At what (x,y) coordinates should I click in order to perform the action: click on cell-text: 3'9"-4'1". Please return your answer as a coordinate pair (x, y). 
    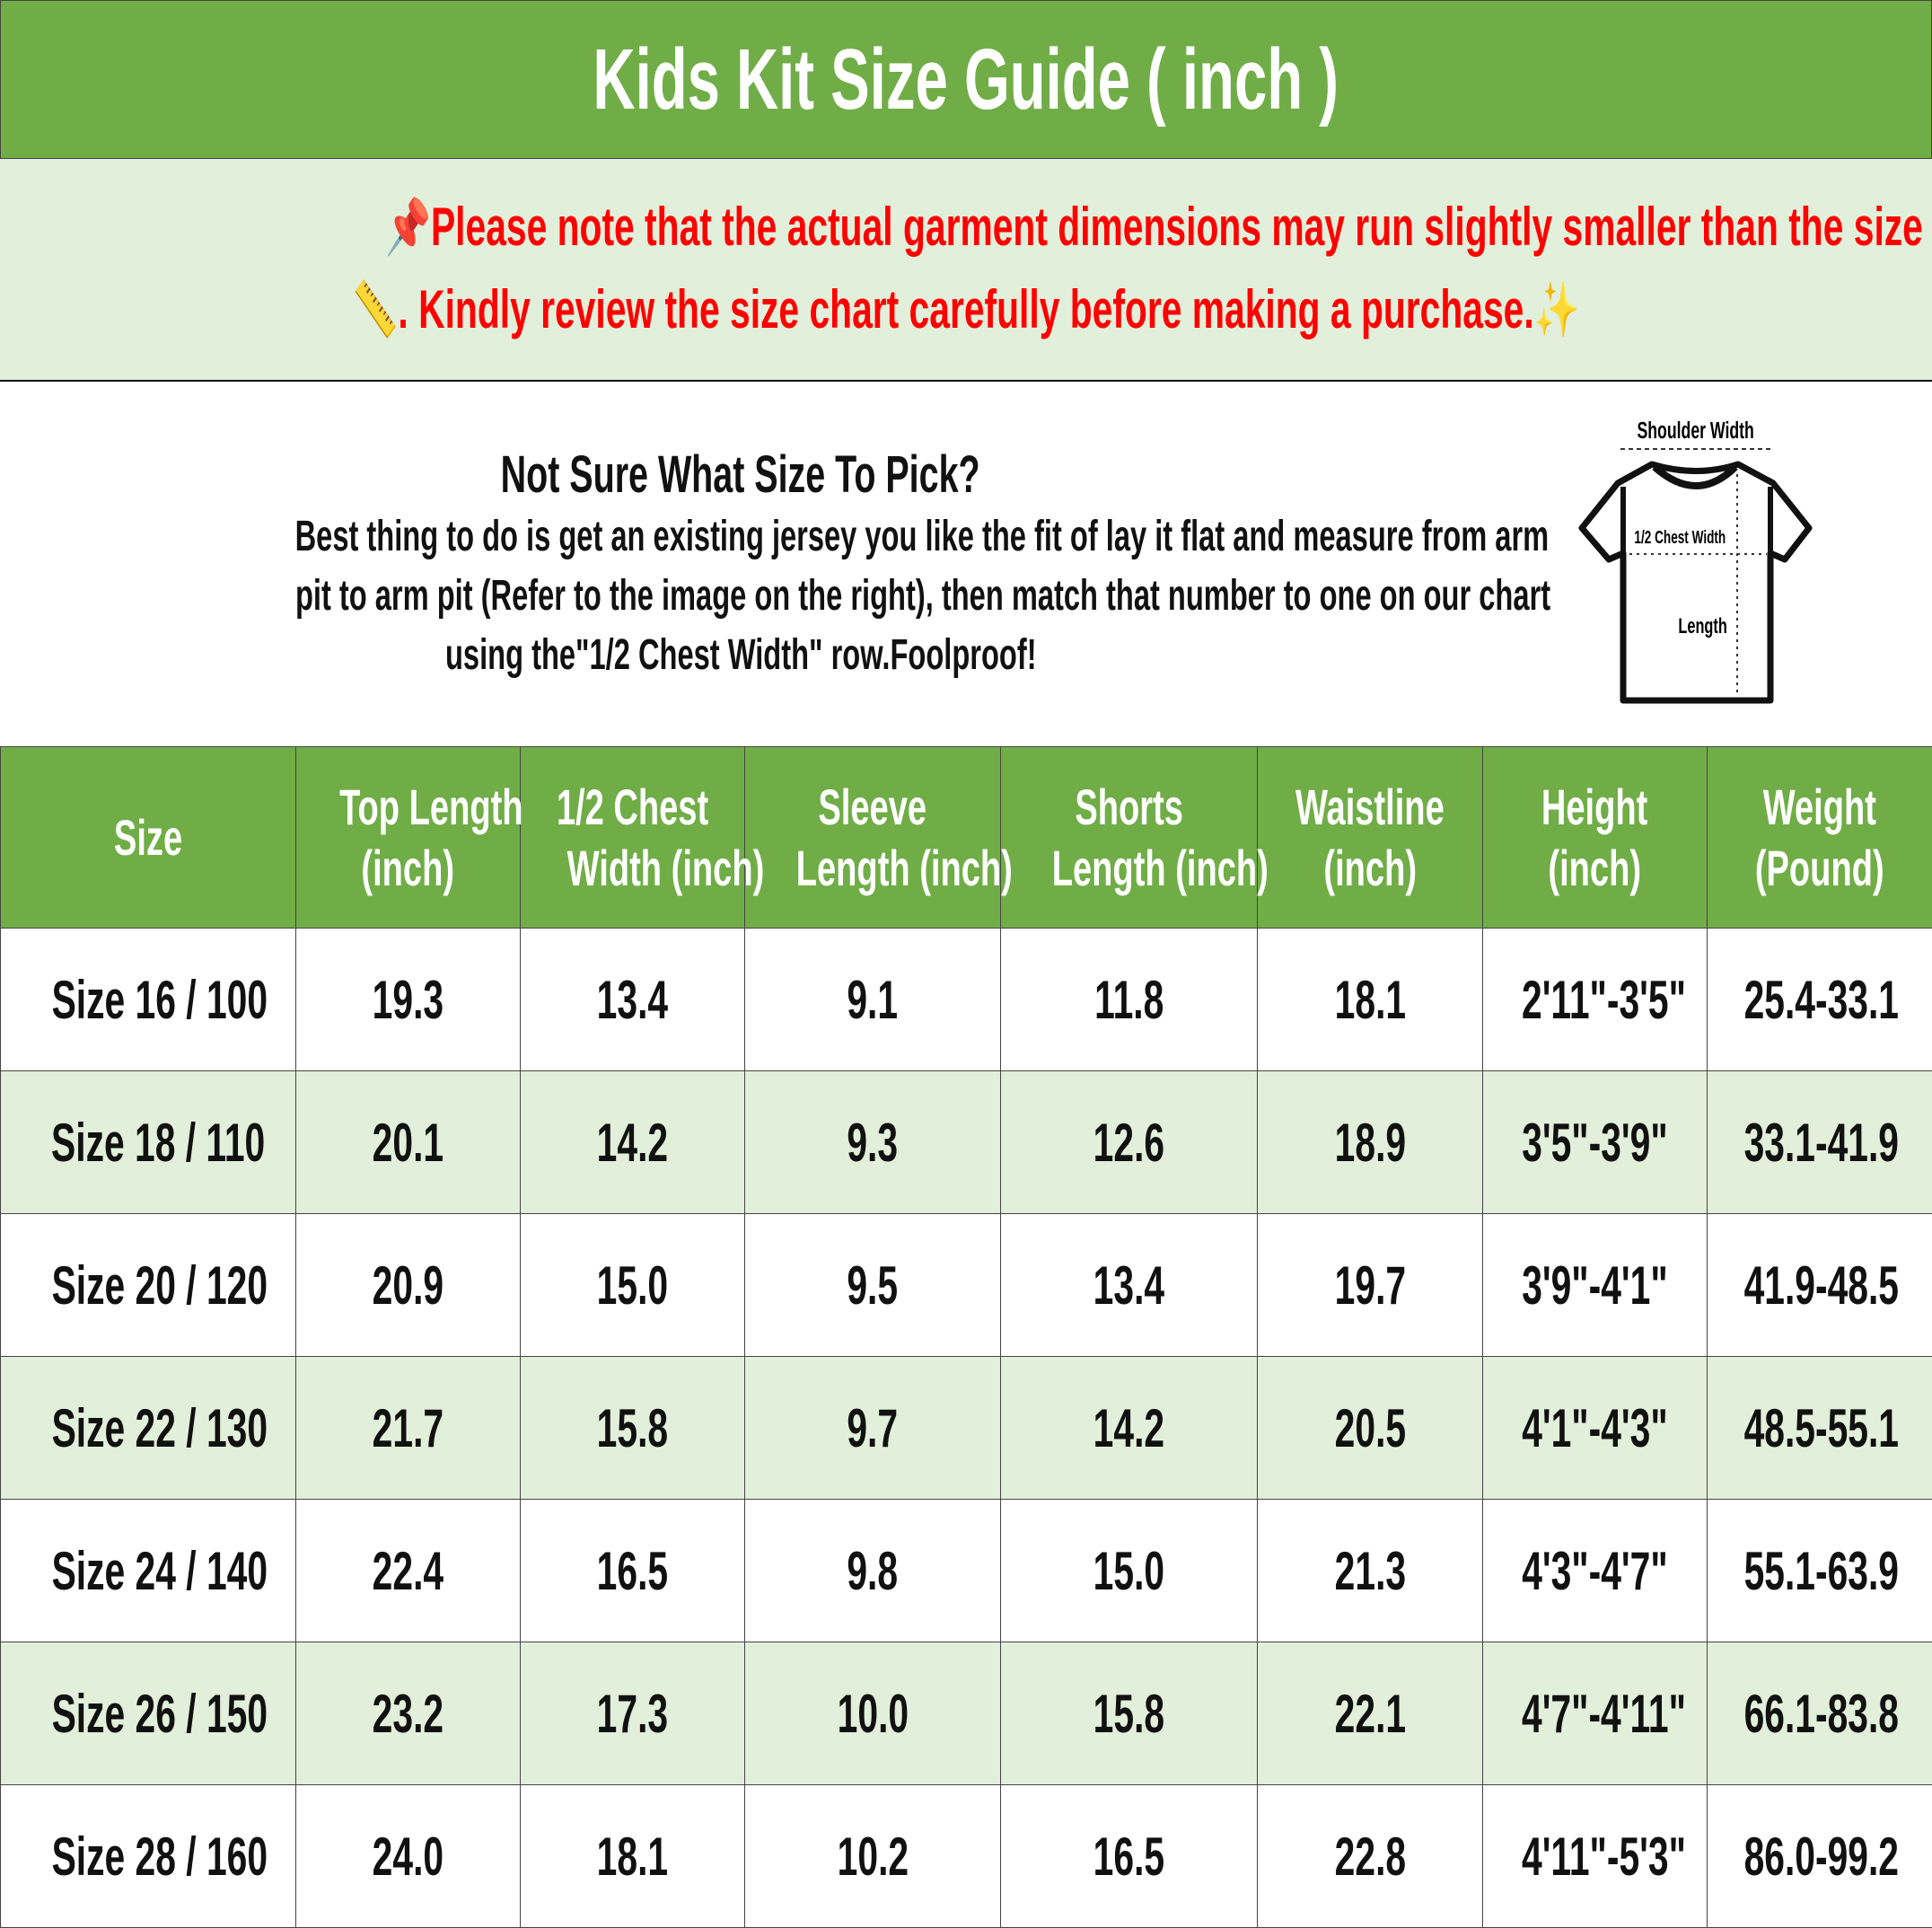
    Looking at the image, I should click on (1595, 1285).